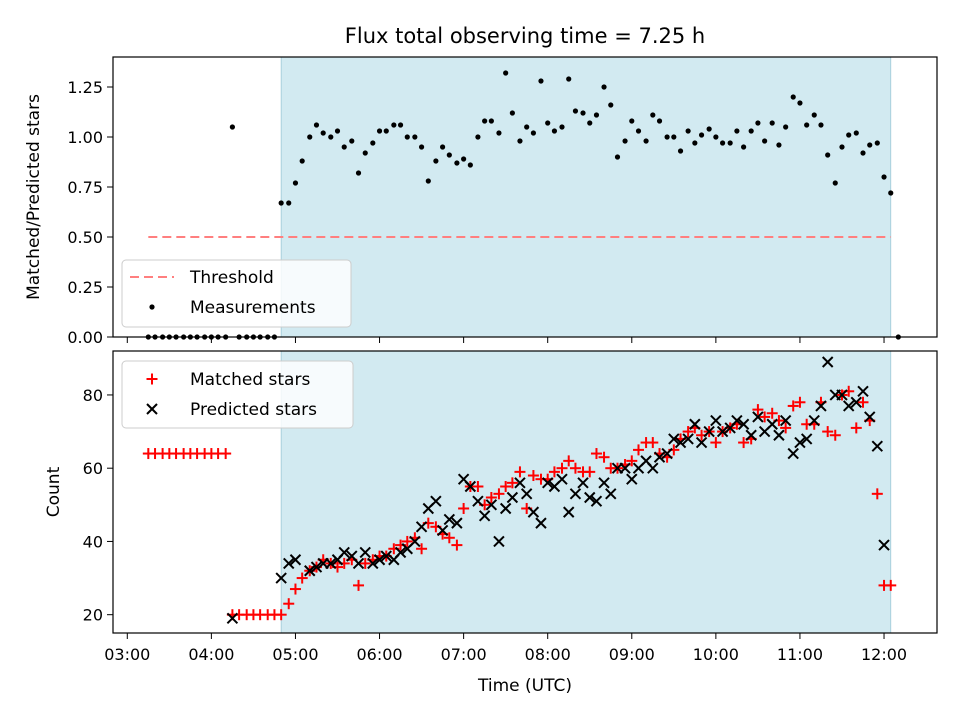 Image resolution: width=960 pixels, height=720 pixels. I want to click on top-y-tick-label: 0.00, so click(85, 337).